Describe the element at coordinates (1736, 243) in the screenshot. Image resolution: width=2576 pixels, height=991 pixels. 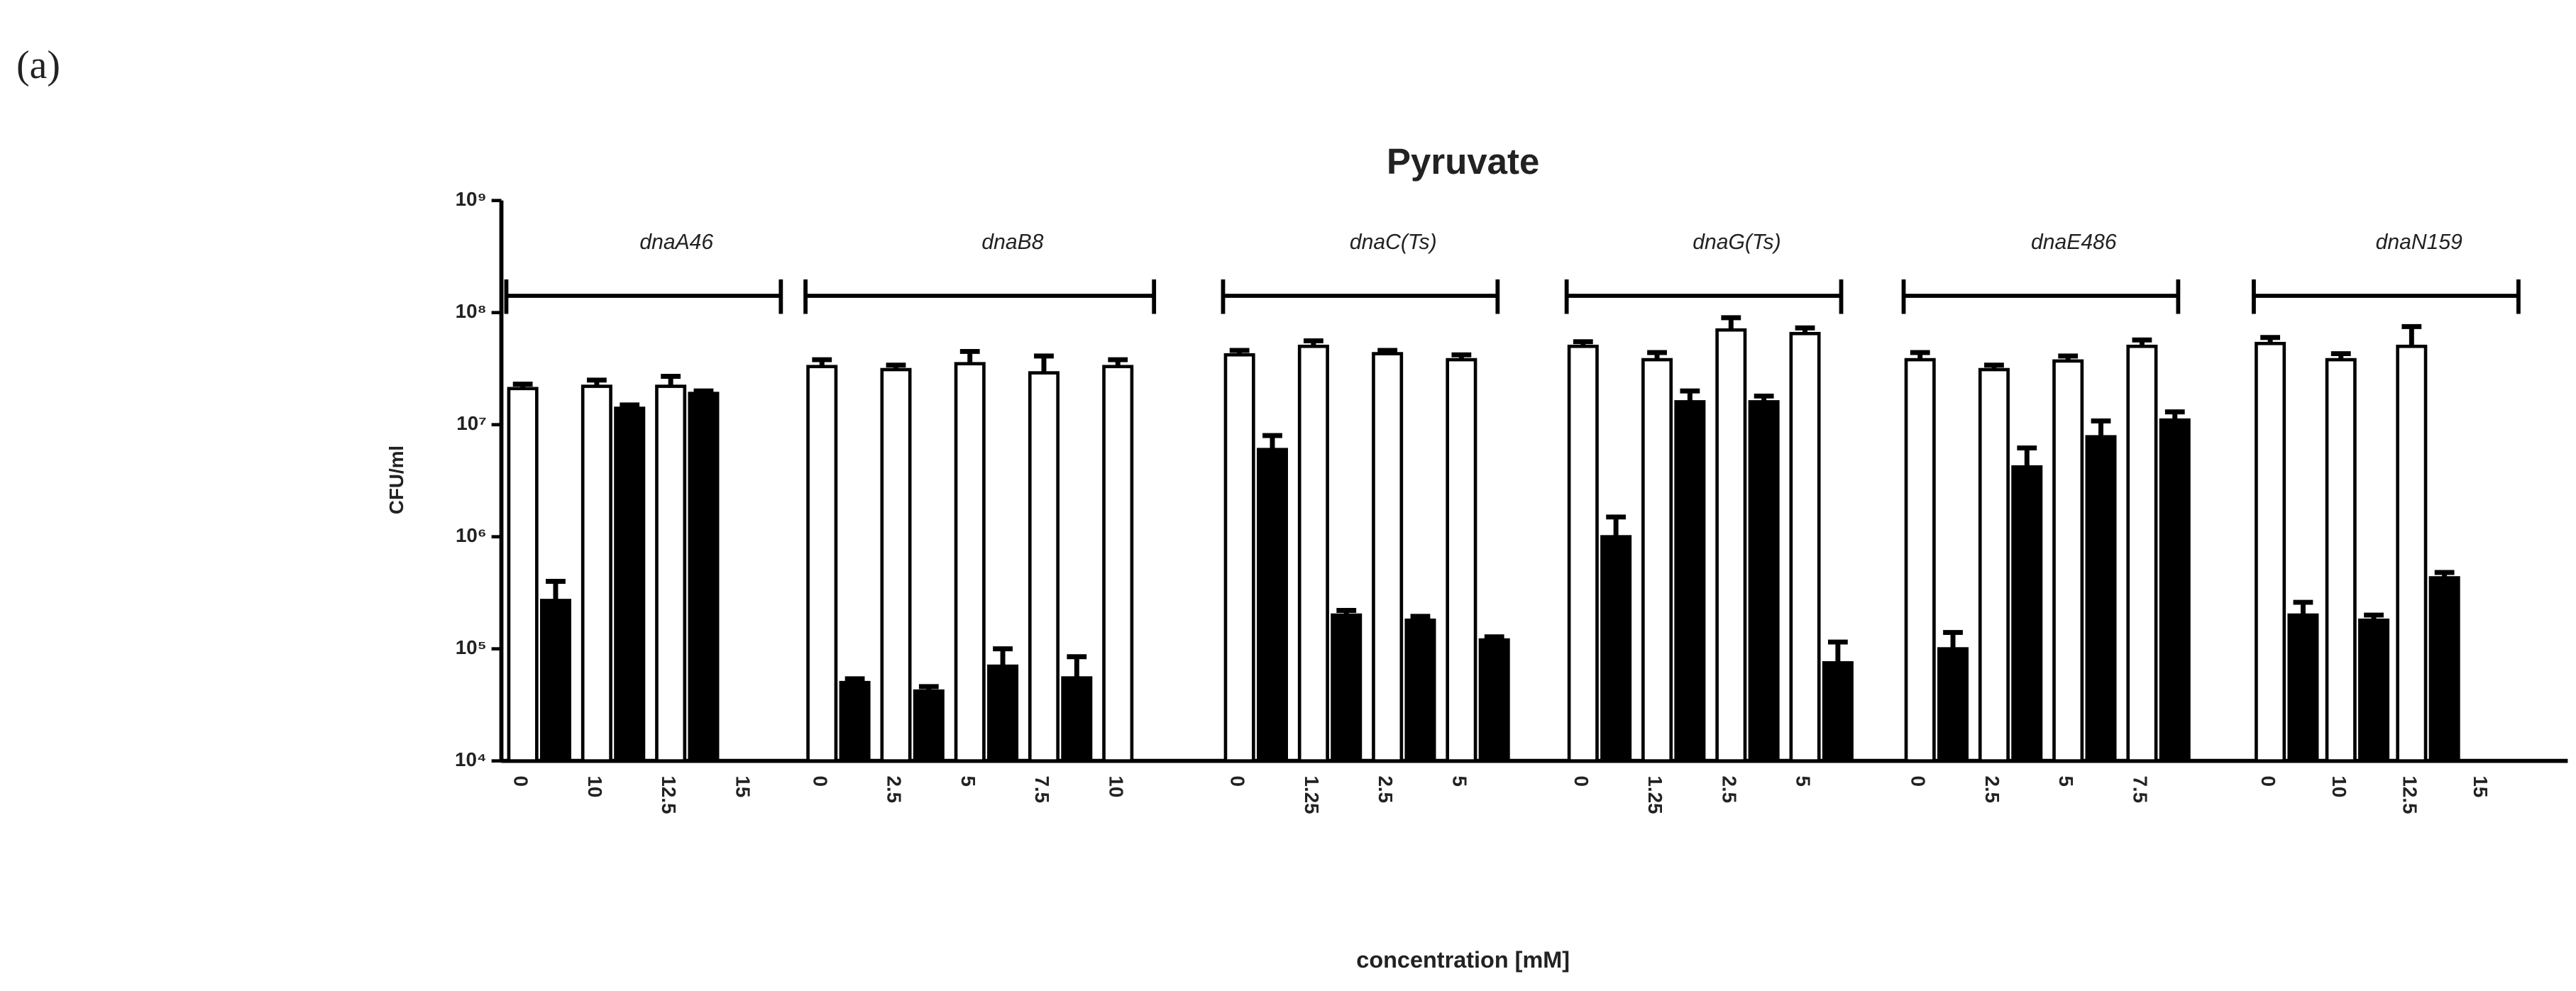
I see `group-label: dnaG(Ts)` at that location.